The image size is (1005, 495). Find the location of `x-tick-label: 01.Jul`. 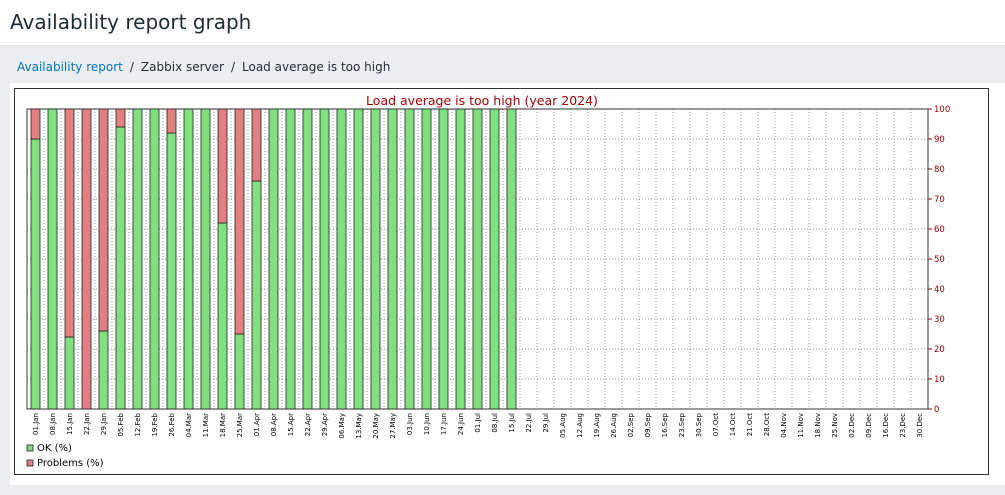

x-tick-label: 01.Jul is located at coordinates (478, 423).